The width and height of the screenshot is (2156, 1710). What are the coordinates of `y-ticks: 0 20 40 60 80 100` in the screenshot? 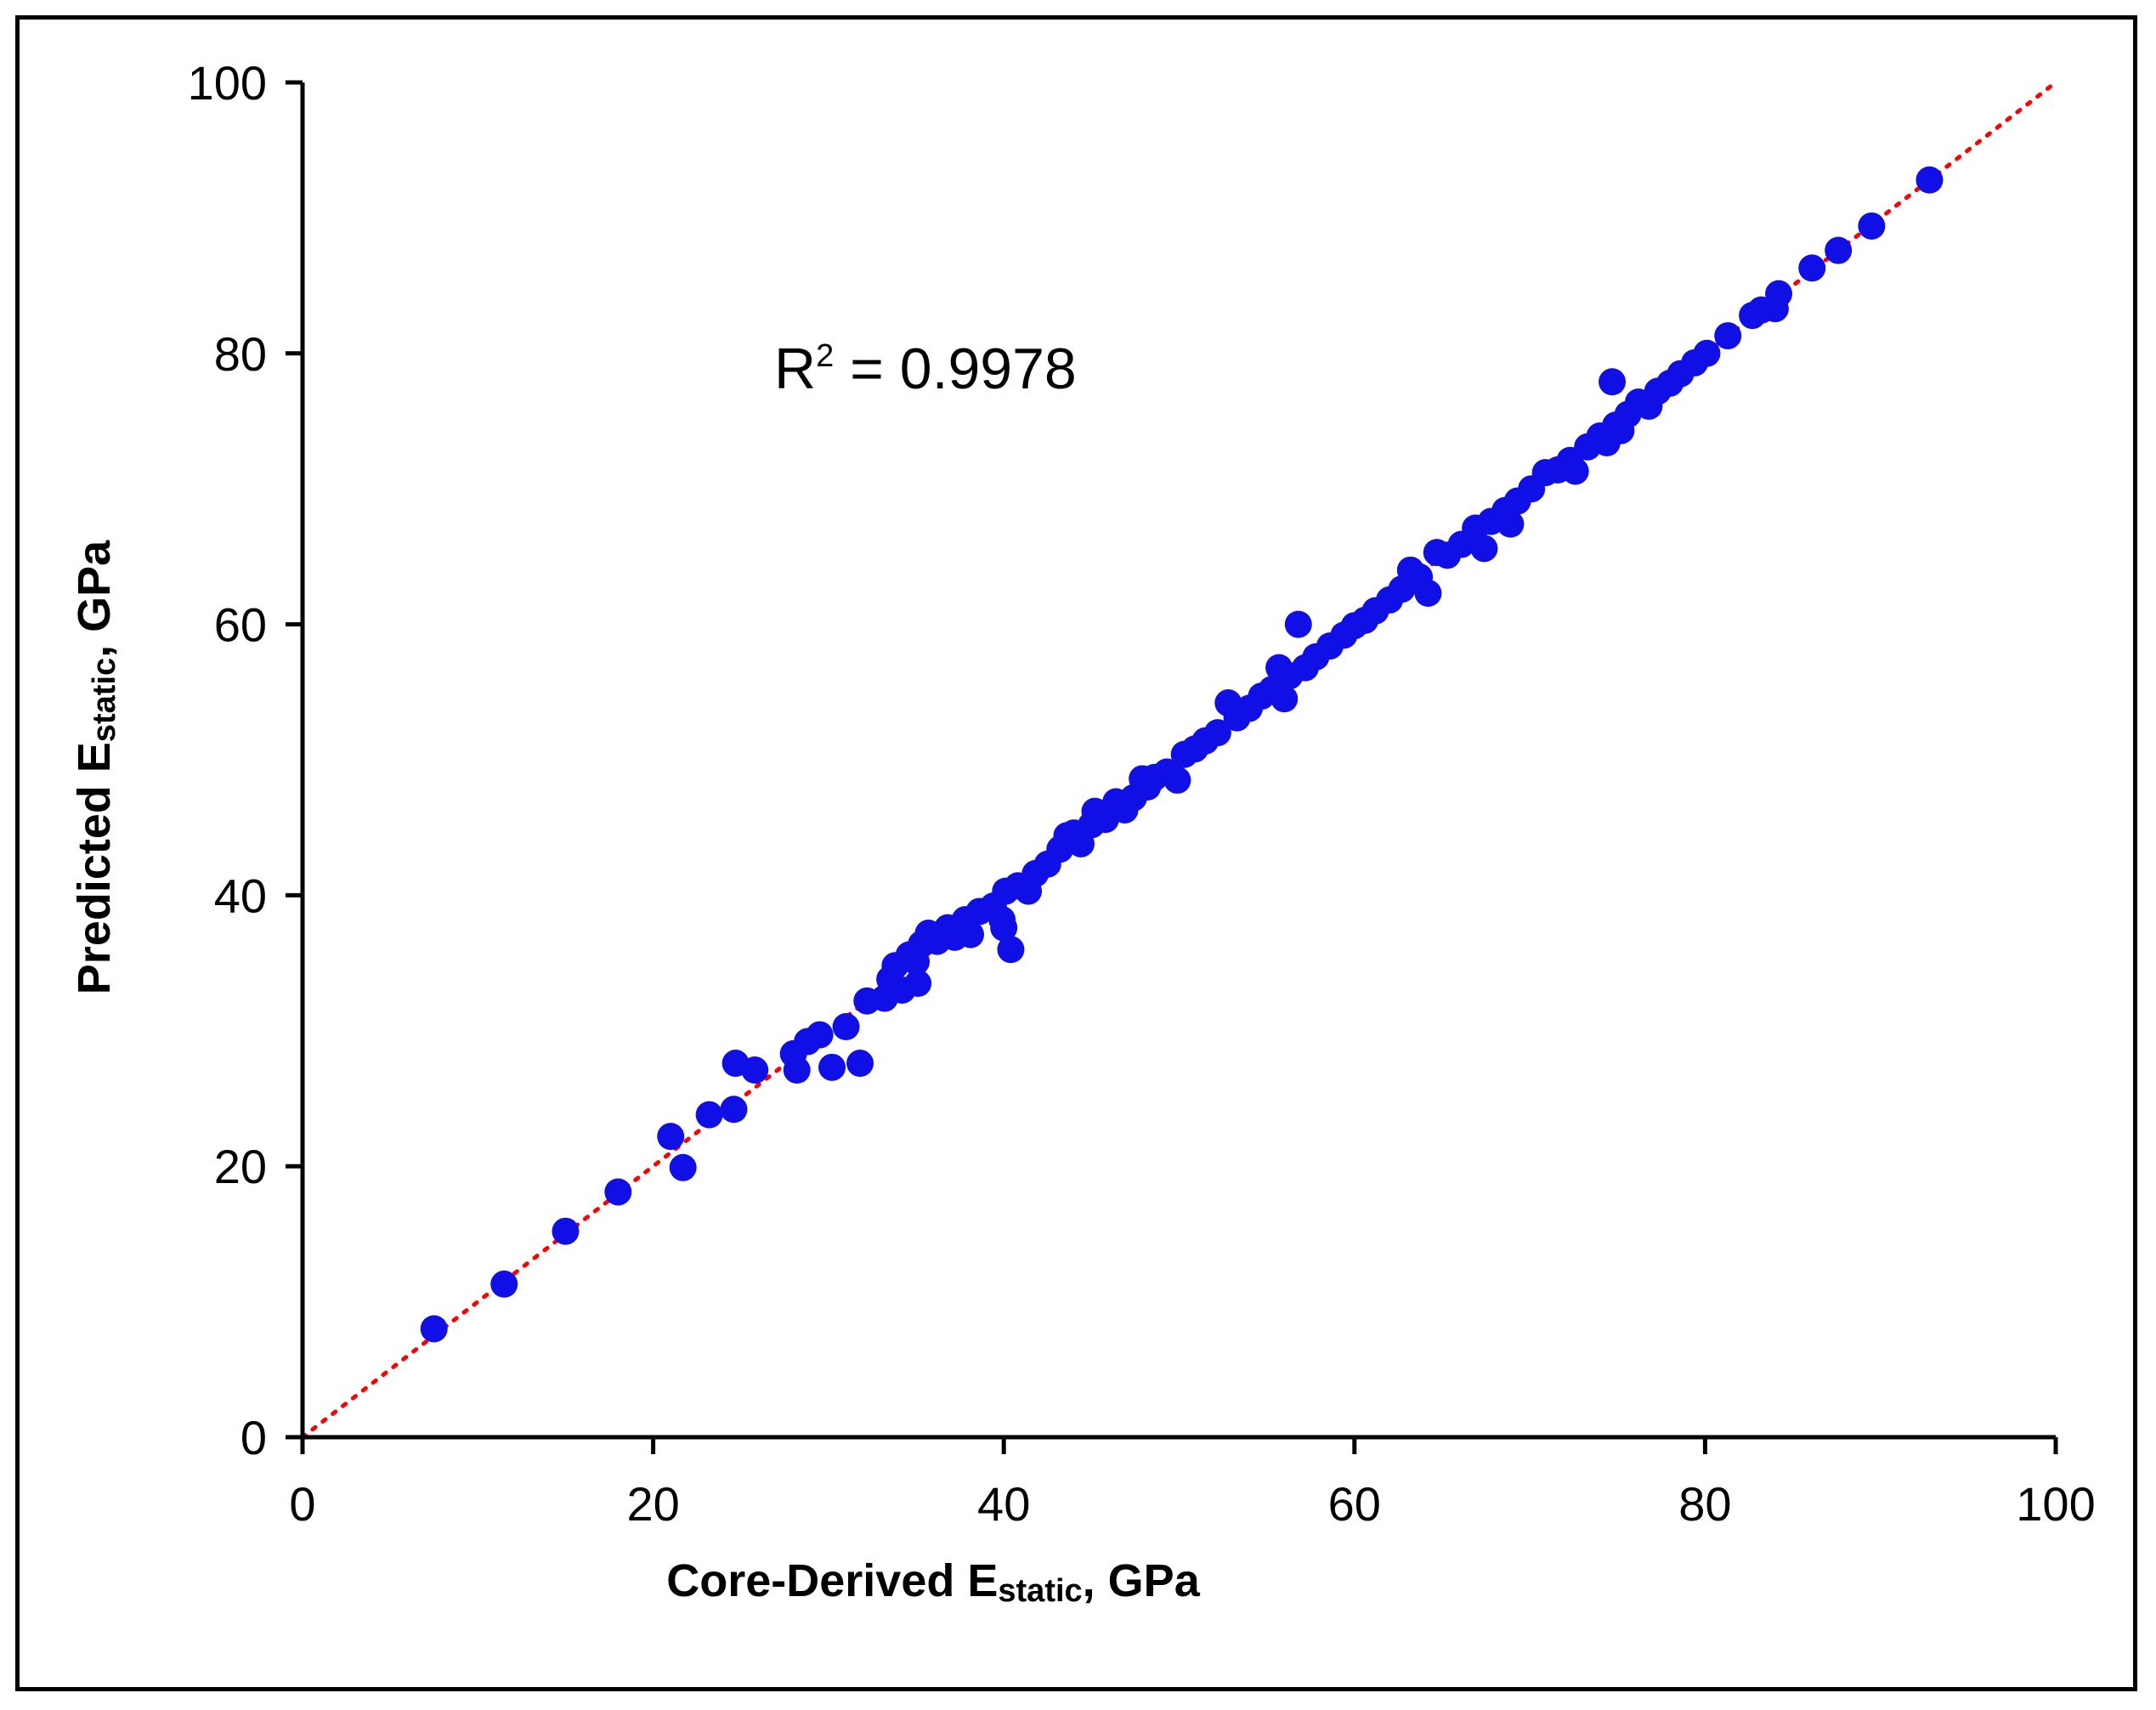 It's located at (246, 760).